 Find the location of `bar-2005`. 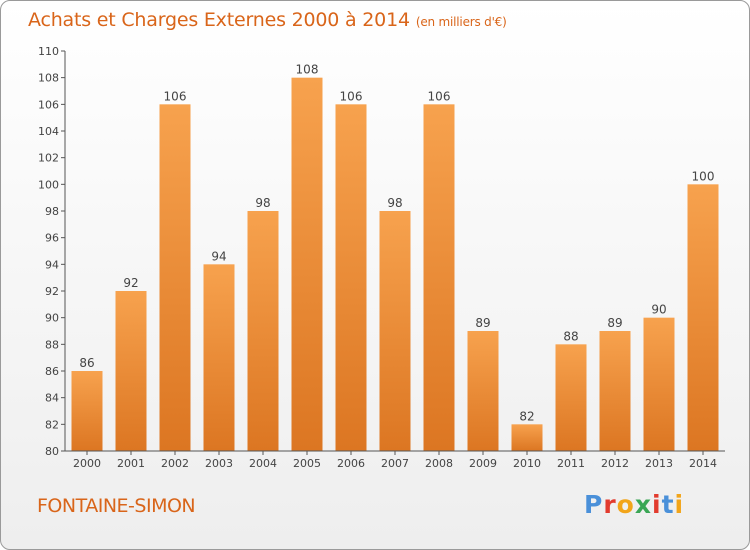

bar-2005 is located at coordinates (307, 264).